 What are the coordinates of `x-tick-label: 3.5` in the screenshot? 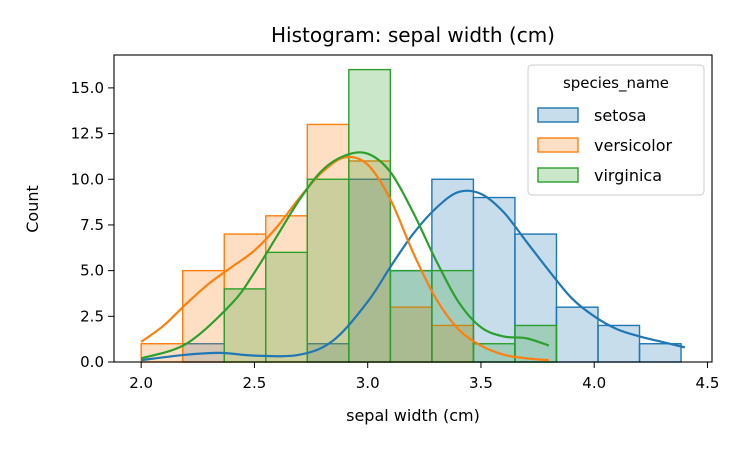 It's located at (481, 383).